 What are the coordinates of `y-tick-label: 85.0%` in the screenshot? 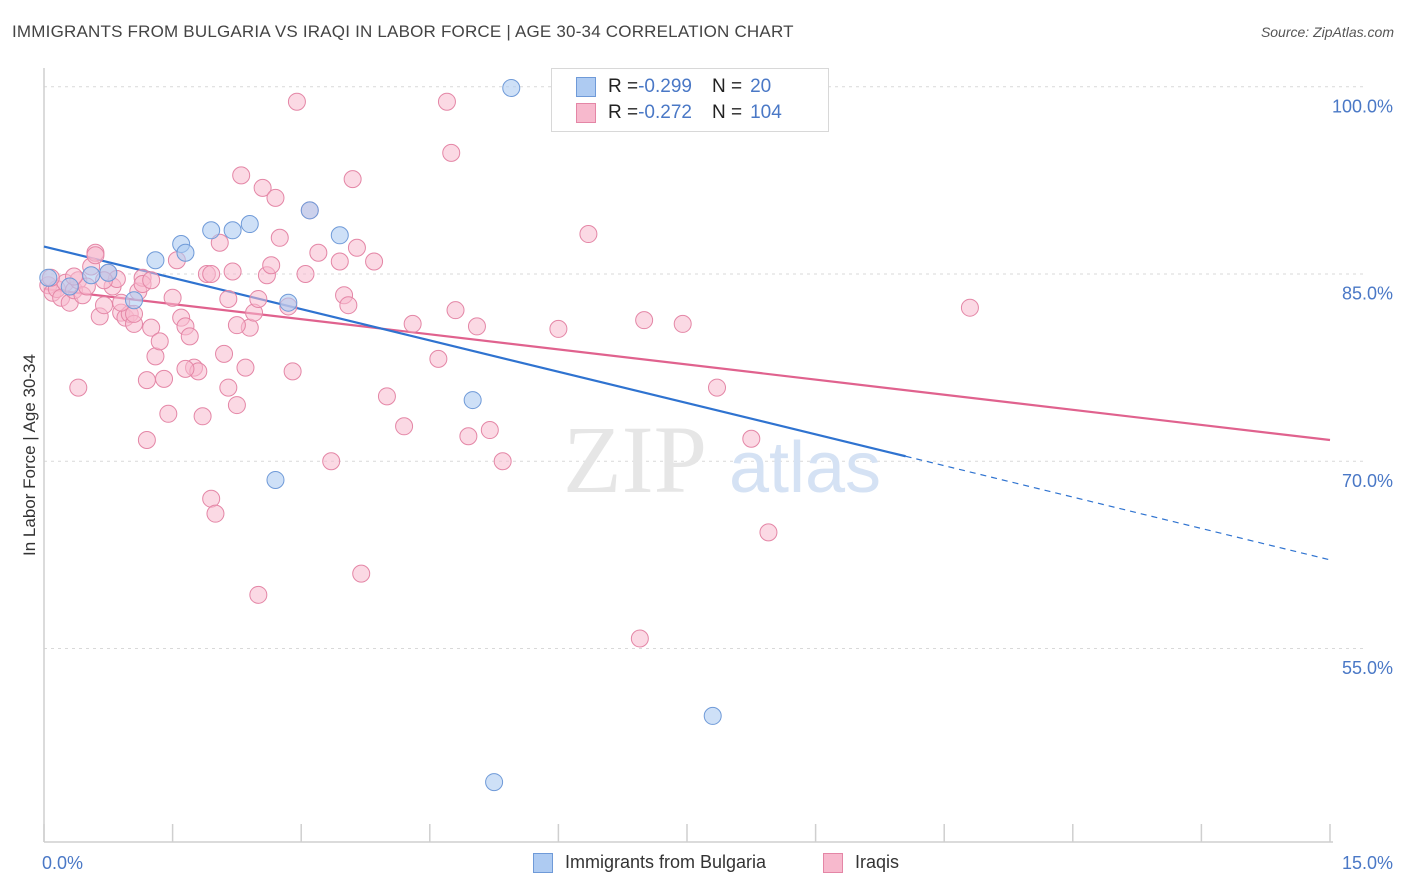 It's located at (1367, 294).